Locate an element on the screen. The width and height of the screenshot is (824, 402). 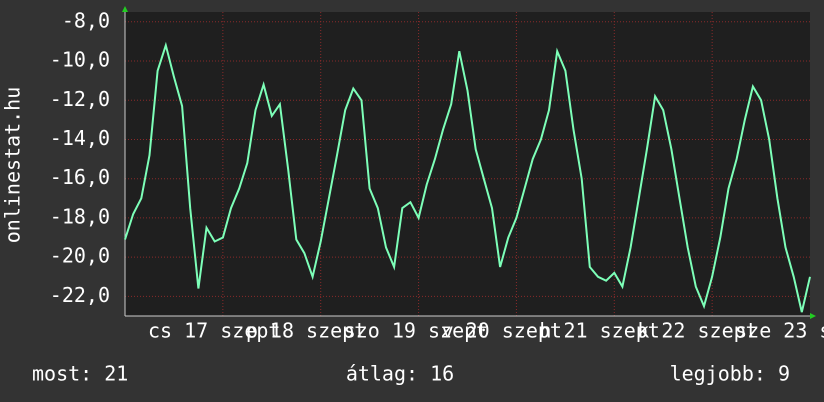
x-tick-label: k 22 szept is located at coordinates (697, 331).